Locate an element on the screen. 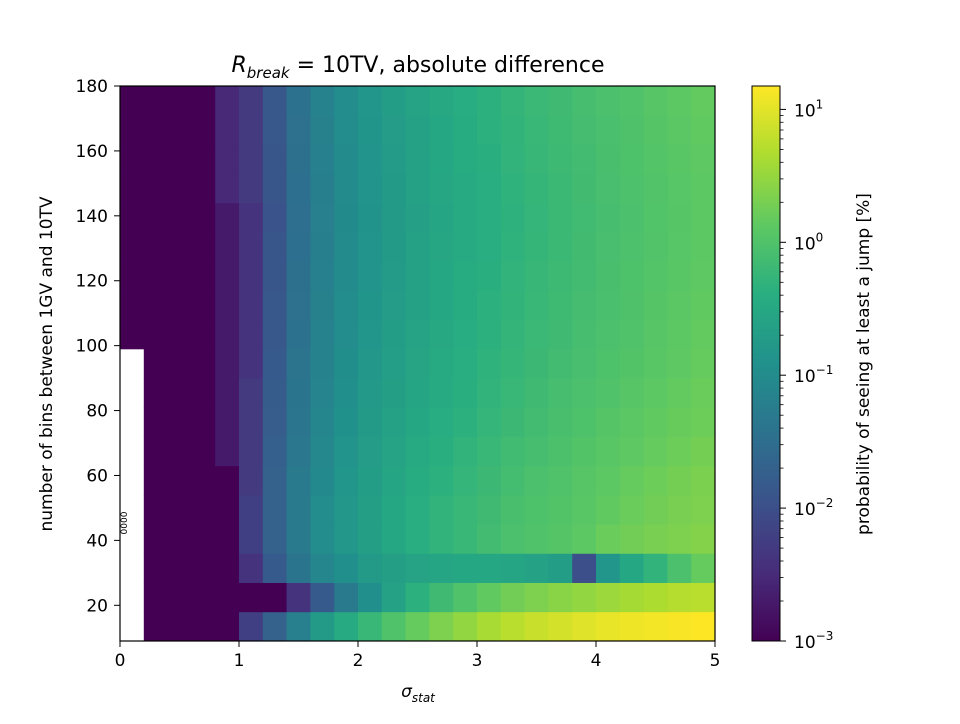 This screenshot has width=960, height=724. y-tick-label: 100 is located at coordinates (92, 347).